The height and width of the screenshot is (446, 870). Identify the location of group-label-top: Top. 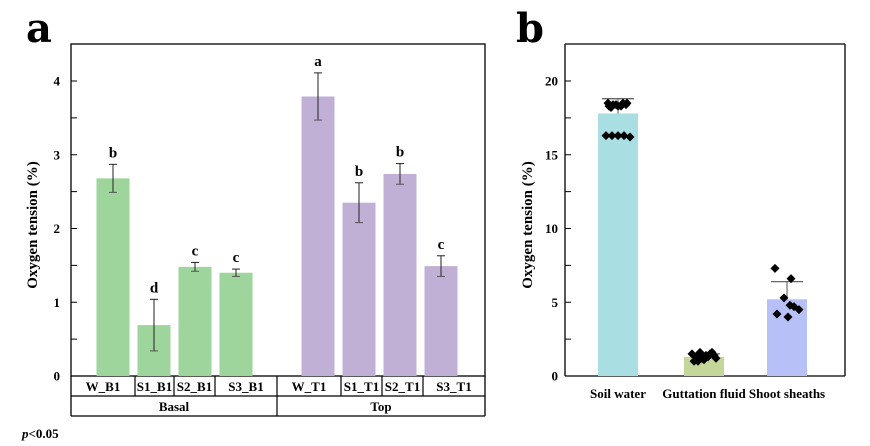
(380, 406).